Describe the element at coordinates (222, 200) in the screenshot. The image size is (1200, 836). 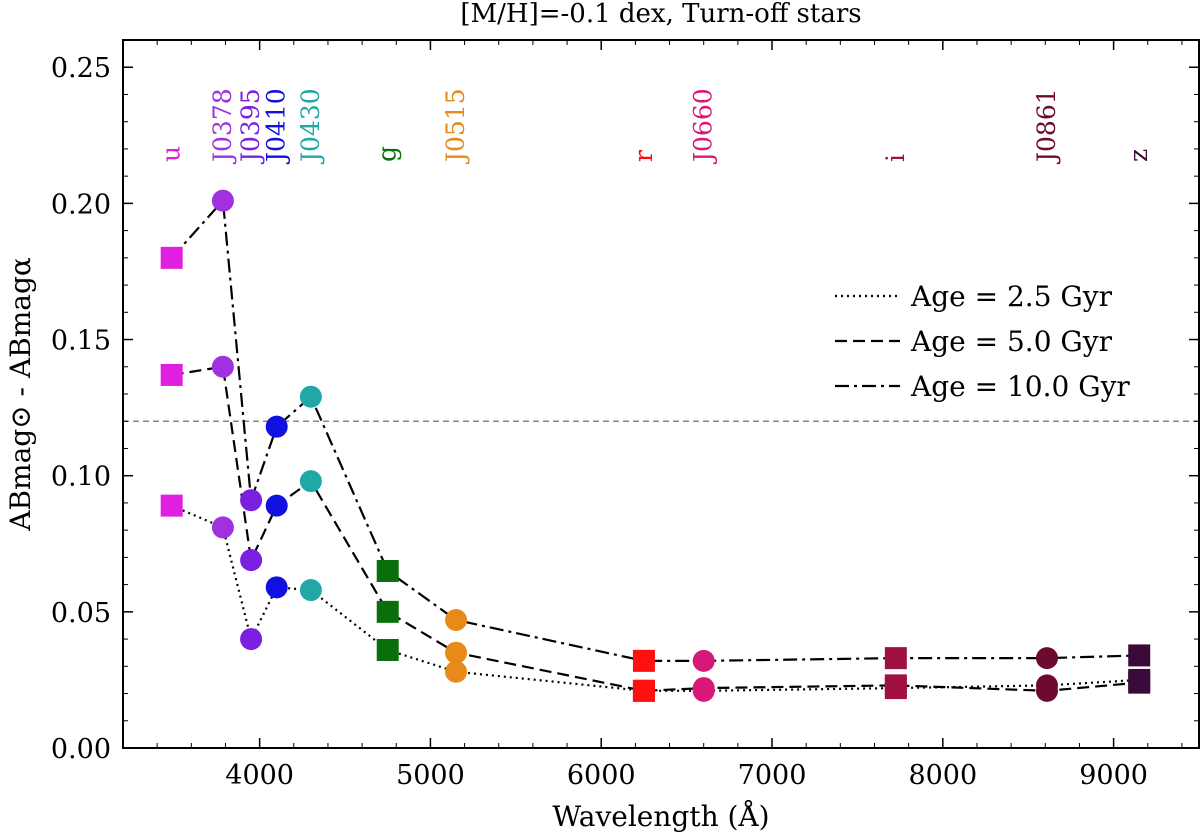
I see `marker-J0378-s2` at that location.